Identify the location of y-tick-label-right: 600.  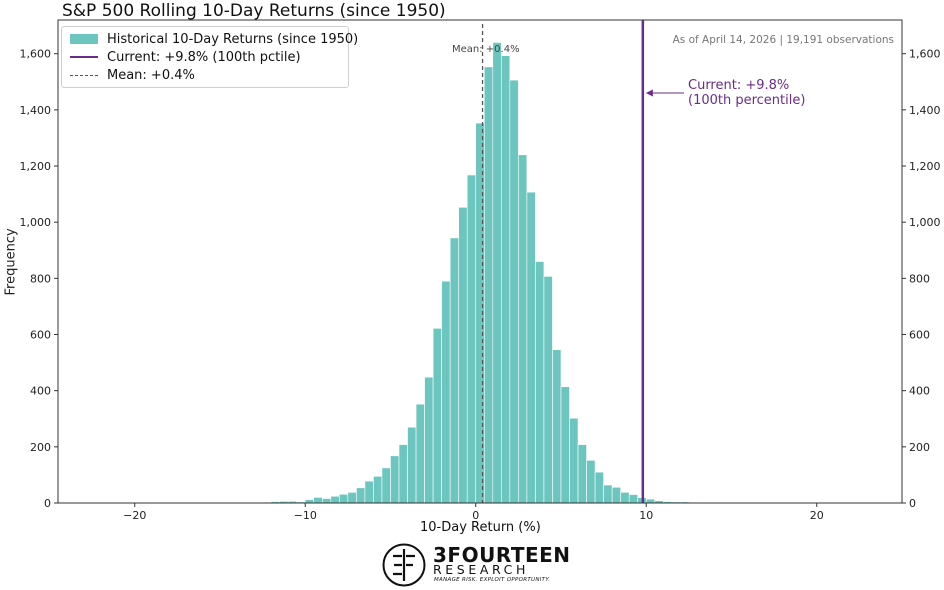
(919, 335).